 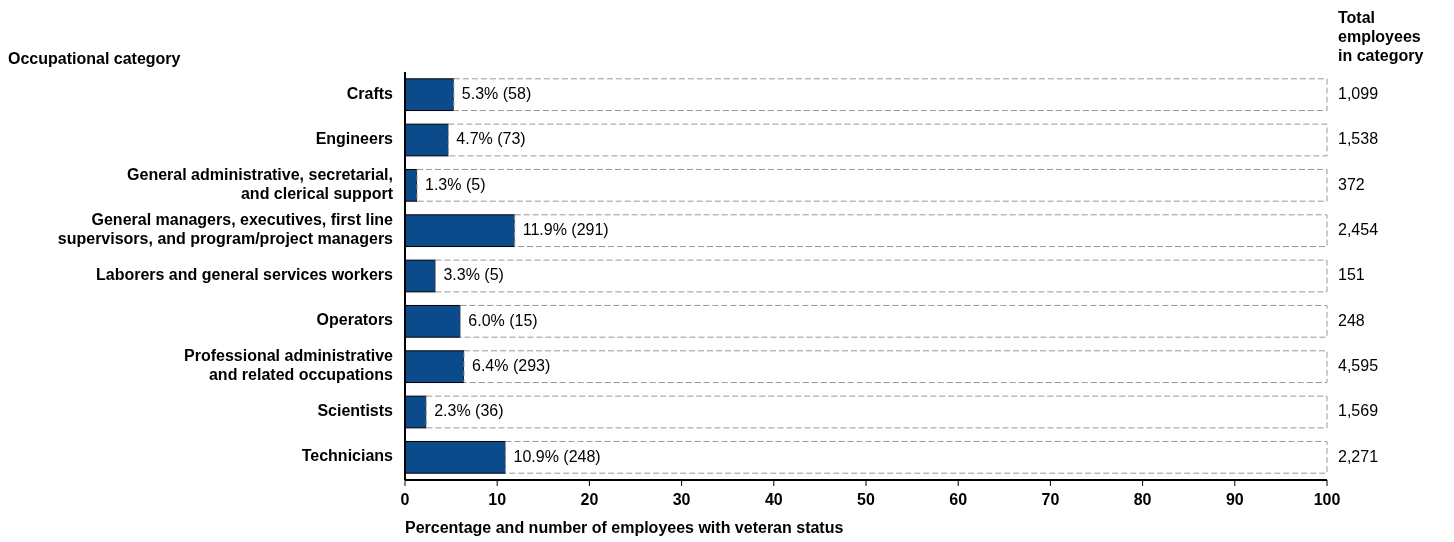 I want to click on data-label: 6.0% (15), so click(x=503, y=320).